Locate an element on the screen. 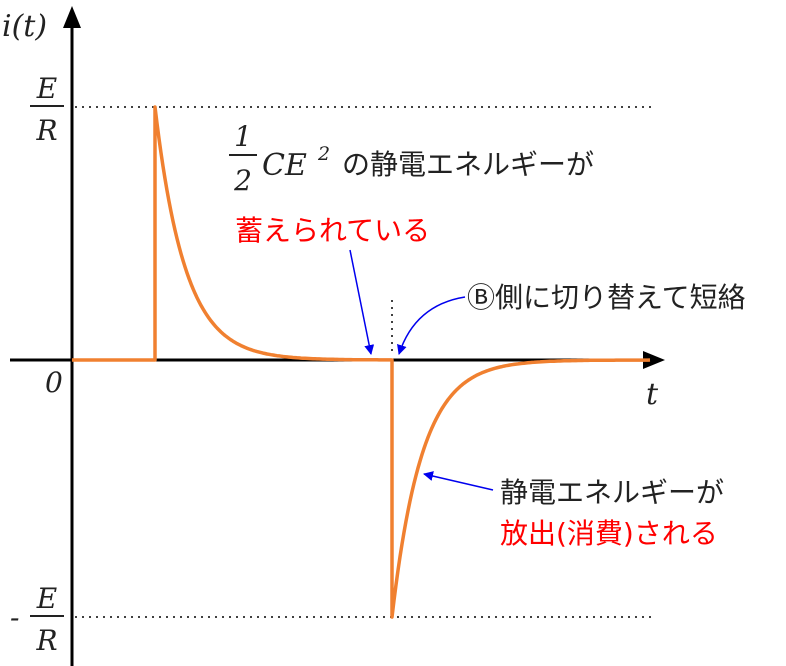 The width and height of the screenshot is (786, 666). stored-energy-annotation: 1 2 CE 2 の静電エネルギーが 蓄えられている is located at coordinates (411, 183).